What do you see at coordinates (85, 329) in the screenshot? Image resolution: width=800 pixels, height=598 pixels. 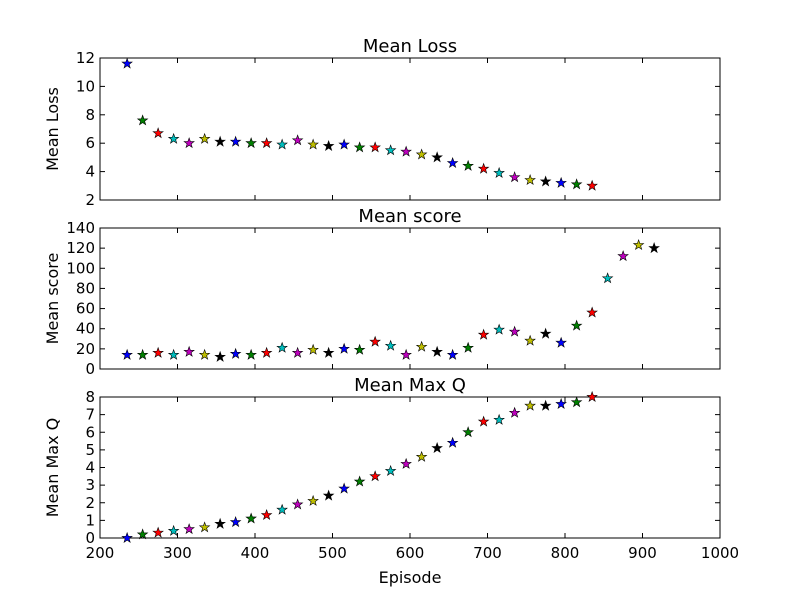 I see `y-tick-label: 40` at bounding box center [85, 329].